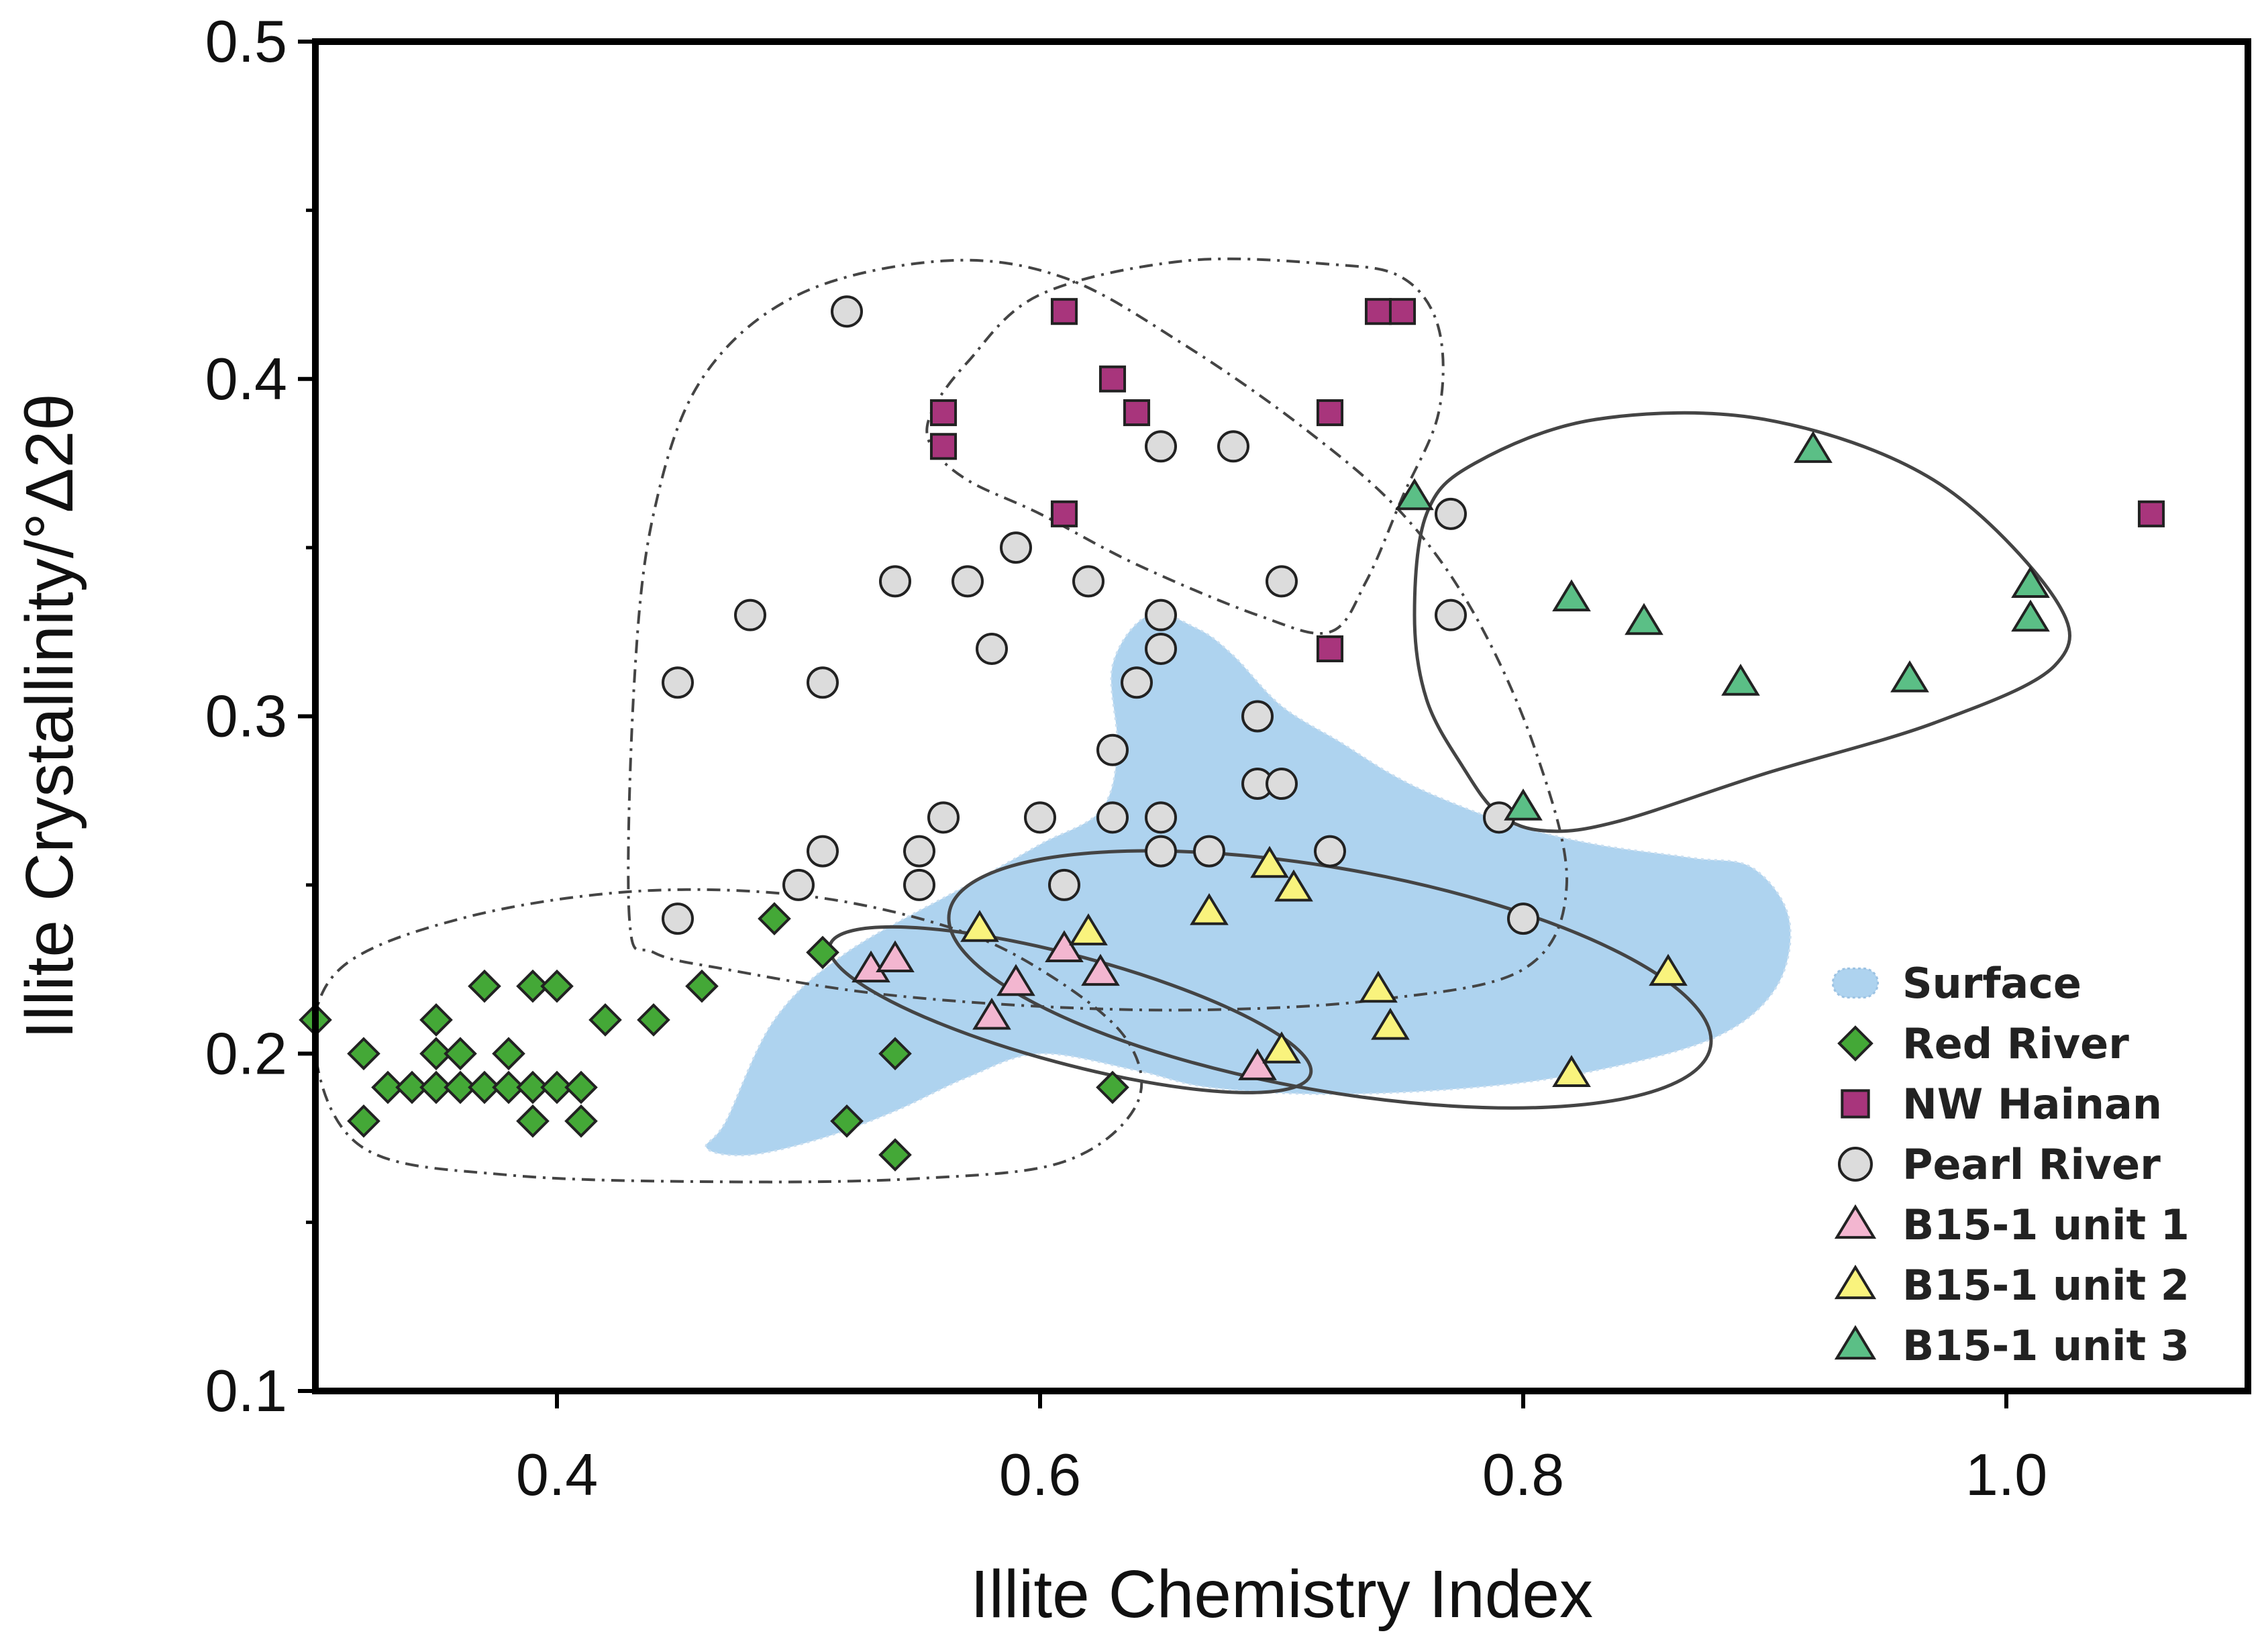 The width and height of the screenshot is (2262, 1652). I want to click on y-tick-label: 0.1, so click(246, 1390).